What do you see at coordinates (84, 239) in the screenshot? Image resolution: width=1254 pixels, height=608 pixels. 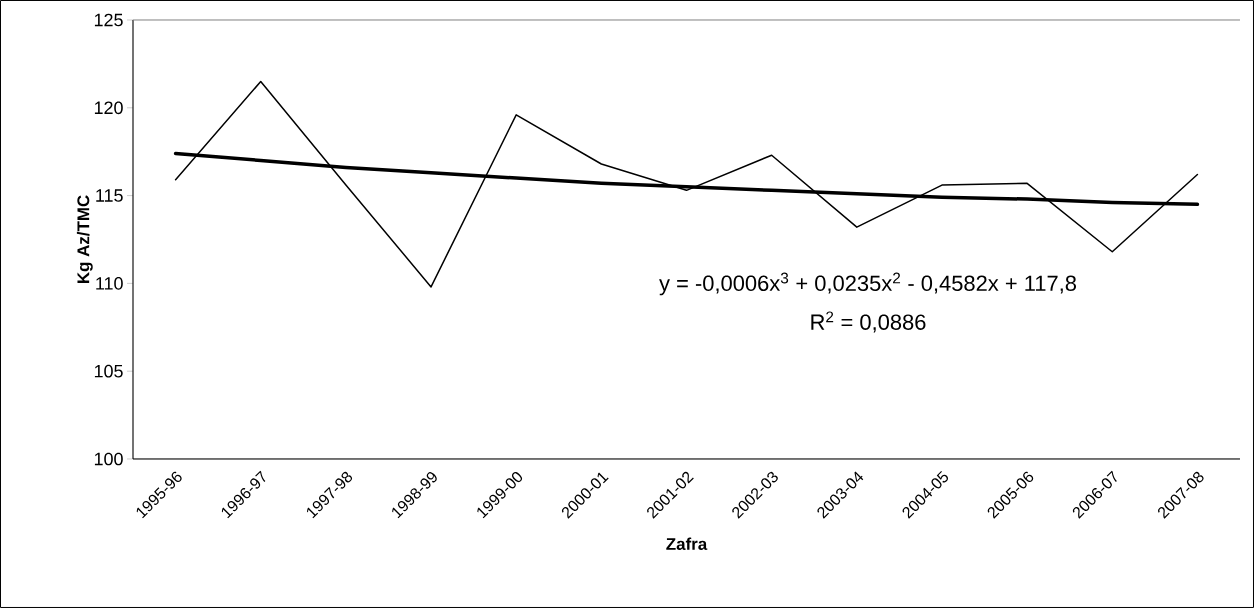 I see `y-axis-title: Kg Az/TMC` at bounding box center [84, 239].